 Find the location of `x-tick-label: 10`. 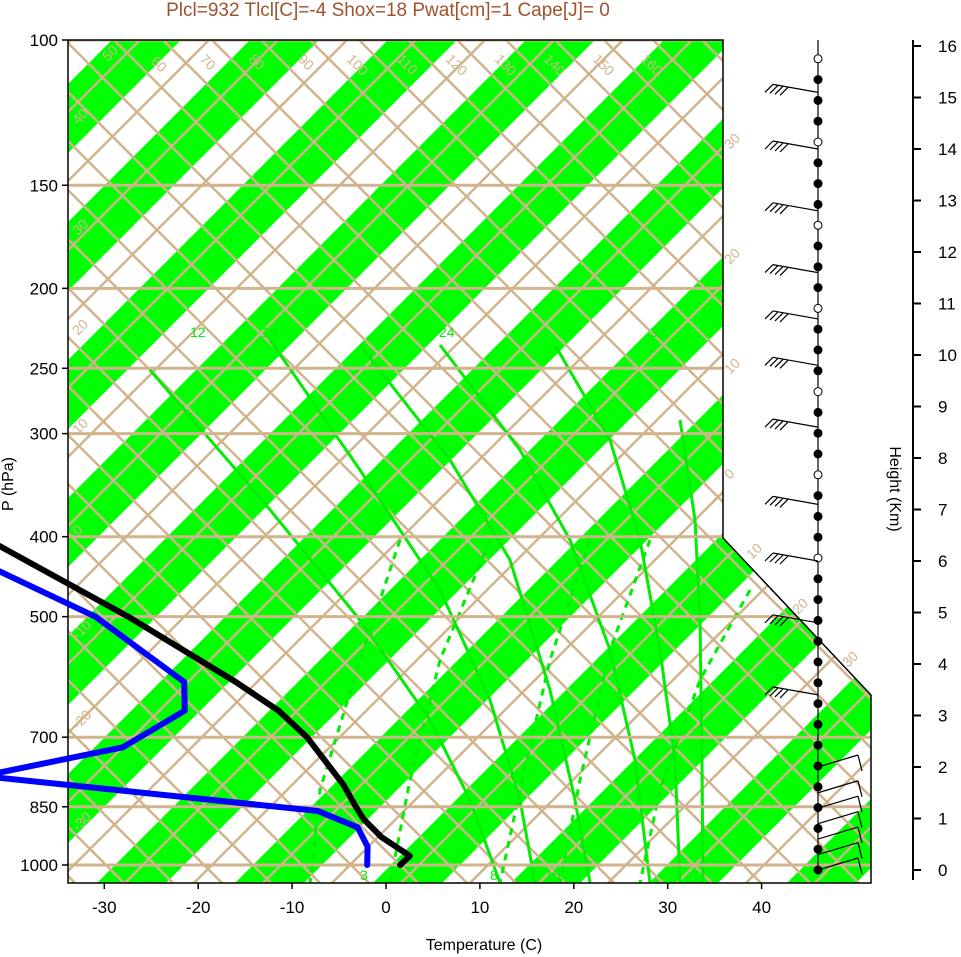

x-tick-label: 10 is located at coordinates (479, 907).